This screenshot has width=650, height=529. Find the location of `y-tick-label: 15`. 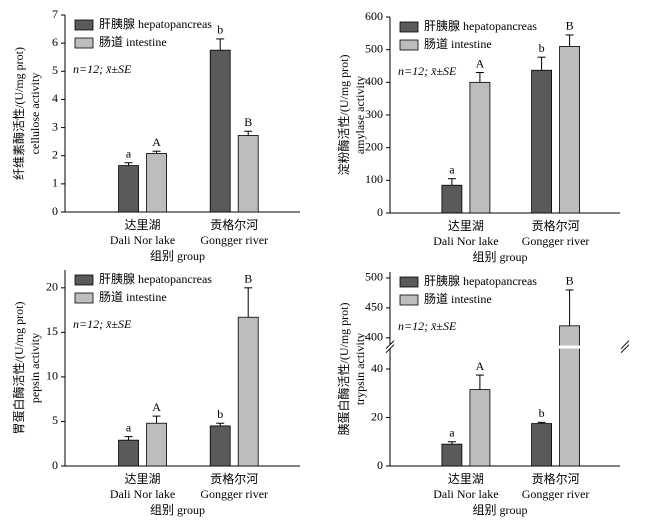

y-tick-label: 15 is located at coordinates (52, 331).